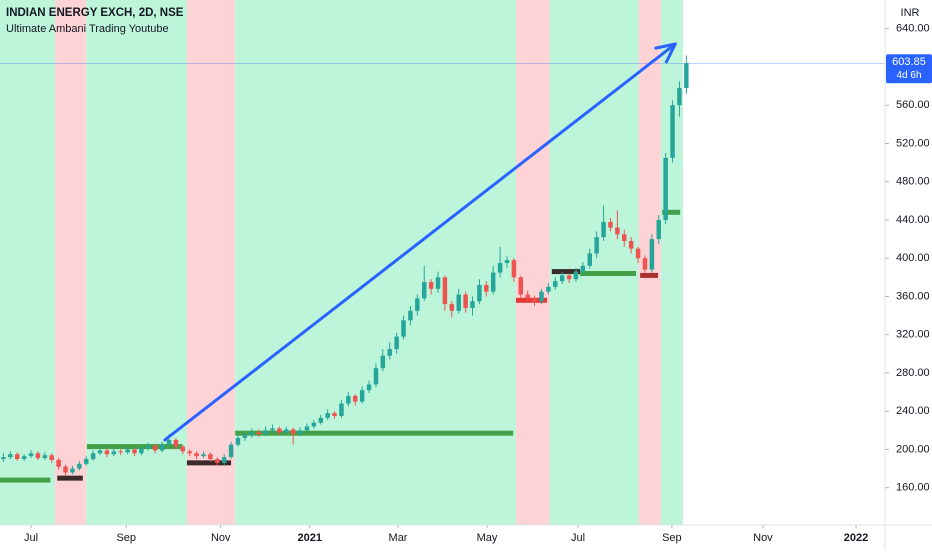 The image size is (932, 555). Describe the element at coordinates (309, 538) in the screenshot. I see `x-tick-label: 2021` at that location.